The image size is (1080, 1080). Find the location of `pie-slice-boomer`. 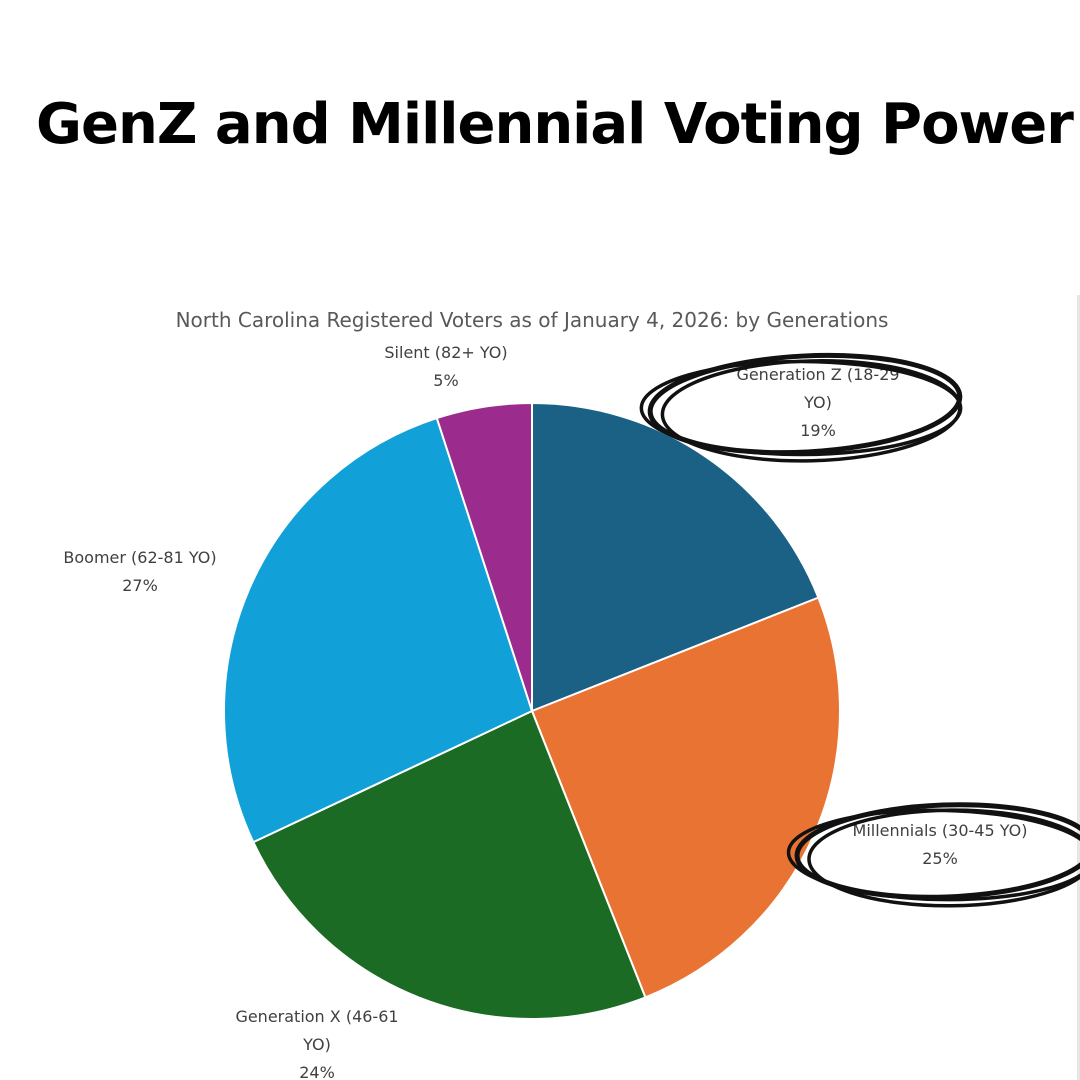

pie-slice-boomer is located at coordinates (378, 630).